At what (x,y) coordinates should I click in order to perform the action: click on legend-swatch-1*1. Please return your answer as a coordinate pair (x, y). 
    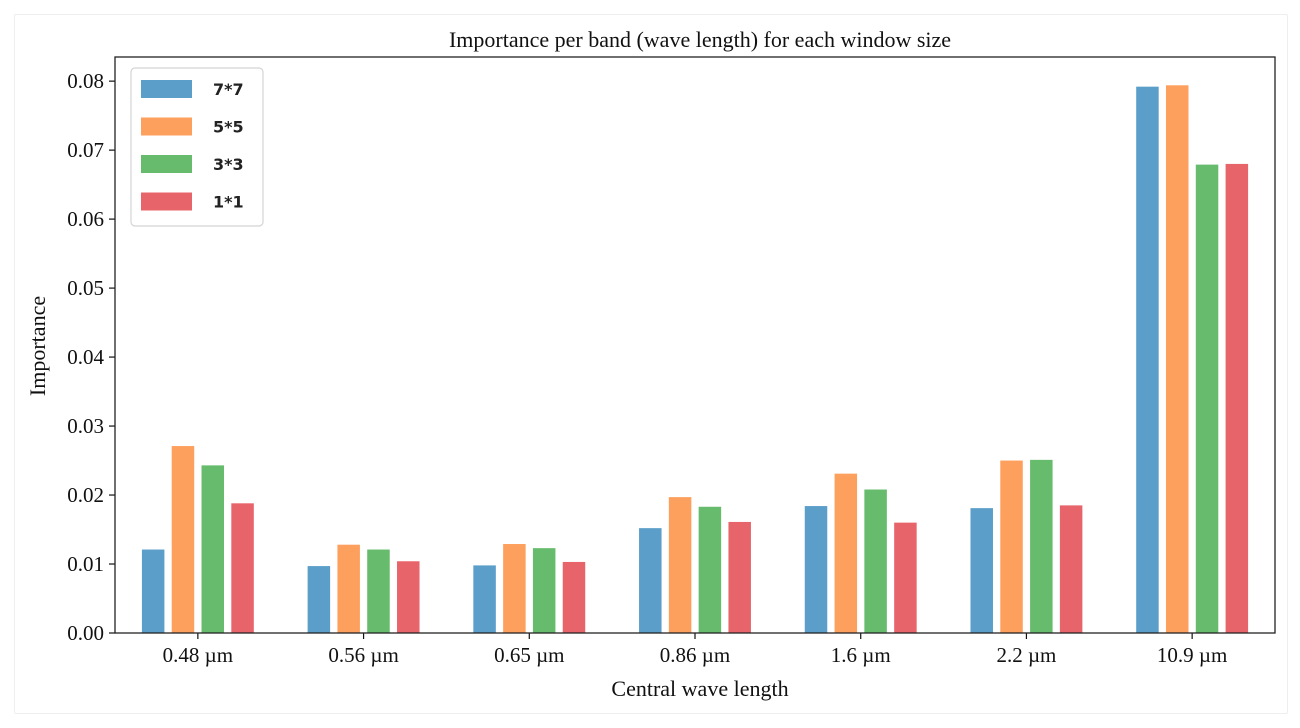
    Looking at the image, I should click on (166, 201).